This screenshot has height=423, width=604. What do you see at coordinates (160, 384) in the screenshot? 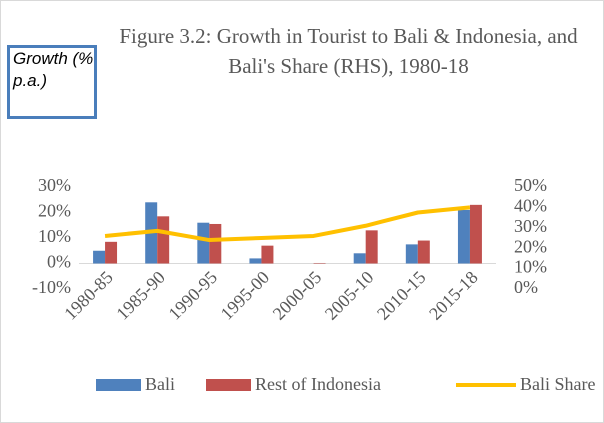
I see `legend-label: Bali` at bounding box center [160, 384].